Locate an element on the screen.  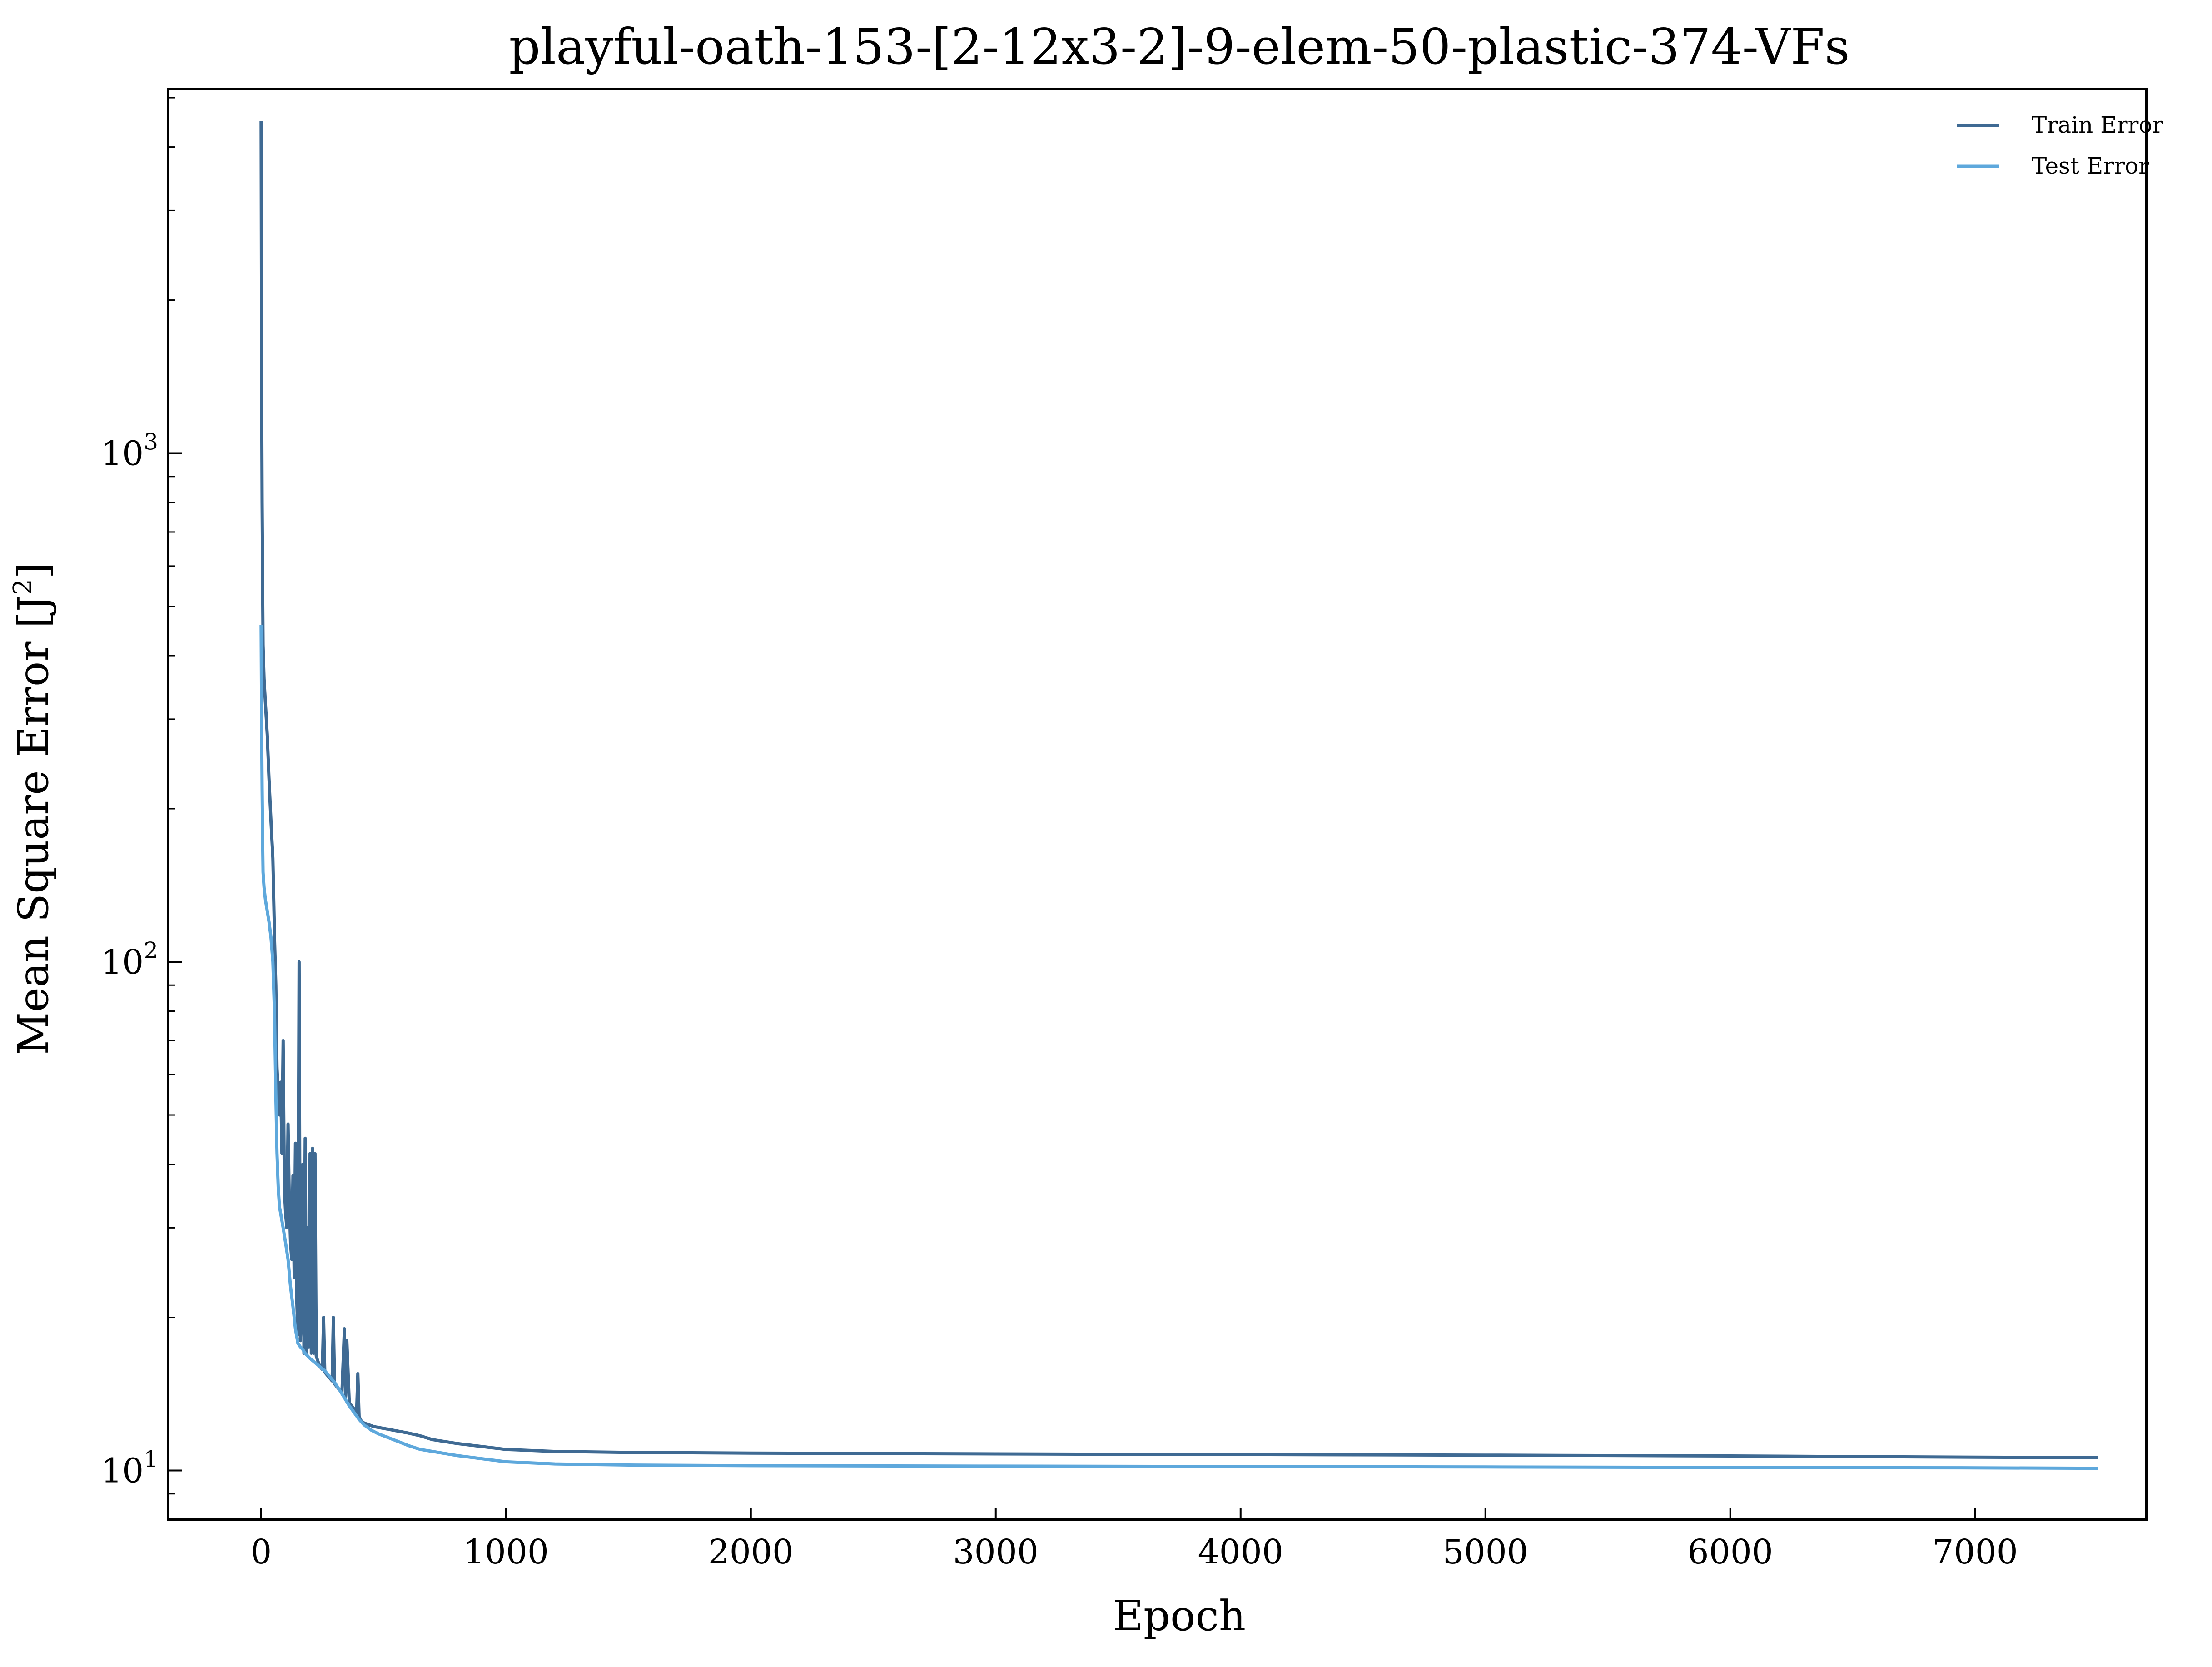
x-tick-label: 4000 is located at coordinates (1241, 1552).